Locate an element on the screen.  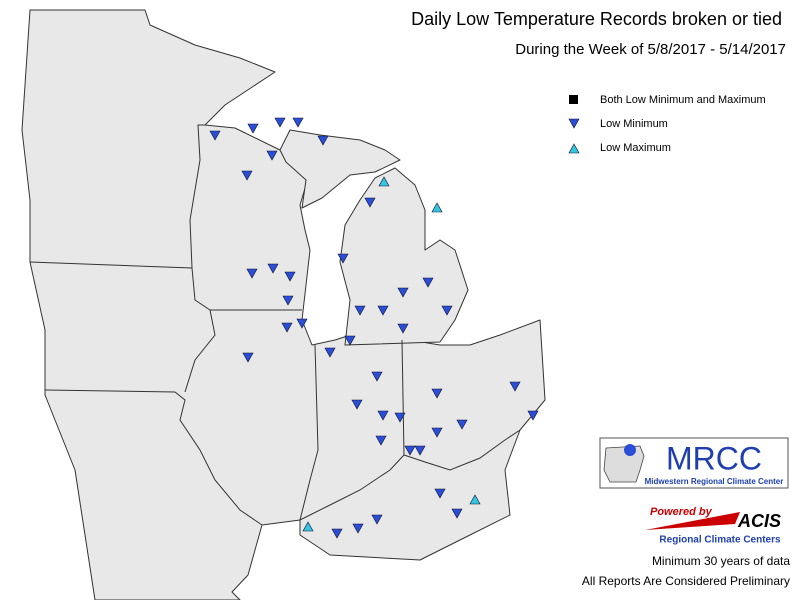
logo-dot is located at coordinates (630, 450).